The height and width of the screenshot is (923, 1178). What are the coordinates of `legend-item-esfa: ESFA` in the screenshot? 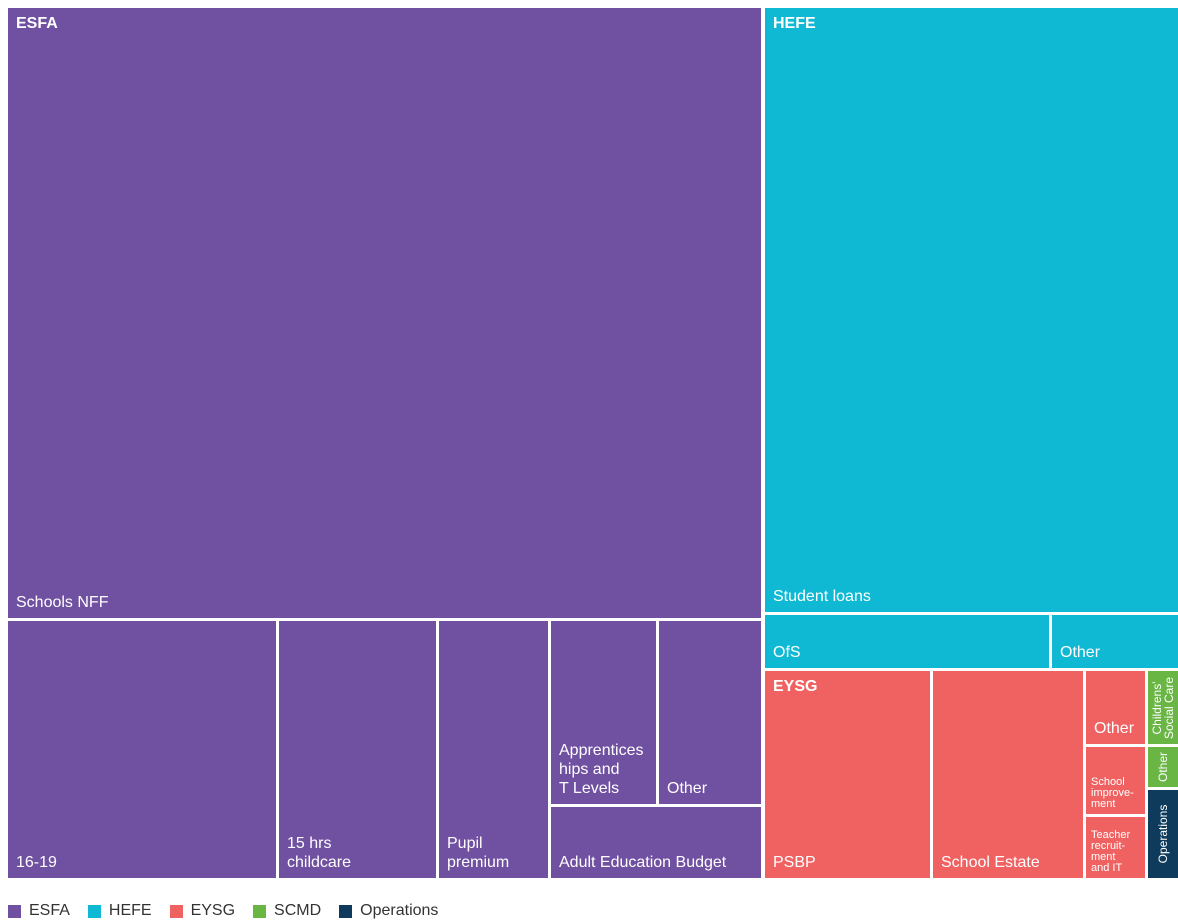 It's located at (39, 911).